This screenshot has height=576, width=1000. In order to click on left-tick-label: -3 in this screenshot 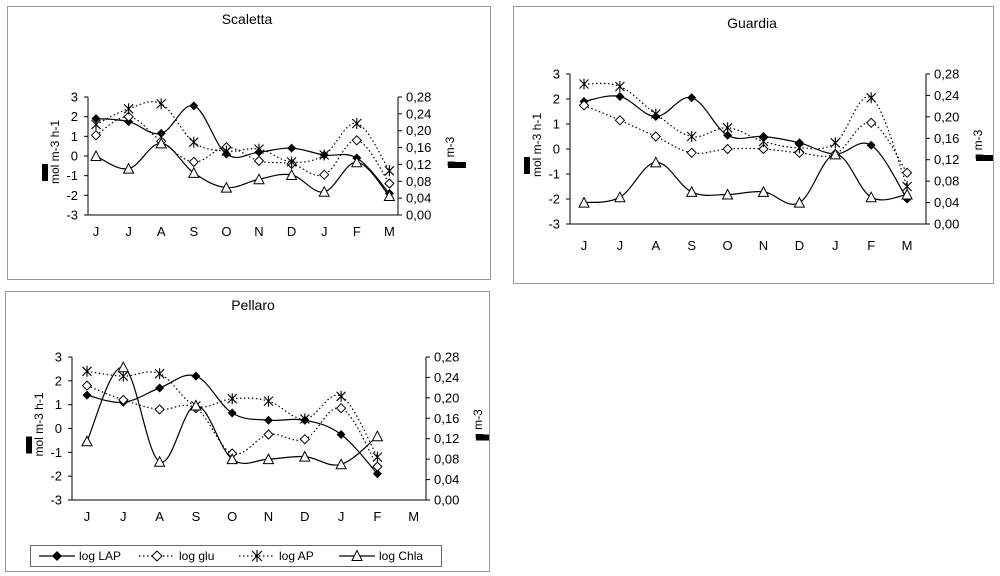, I will do `click(554, 224)`.